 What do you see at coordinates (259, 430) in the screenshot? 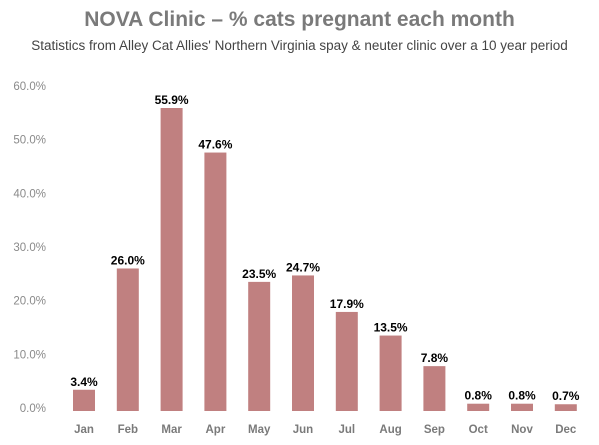
I see `x-tick-label-may: May` at bounding box center [259, 430].